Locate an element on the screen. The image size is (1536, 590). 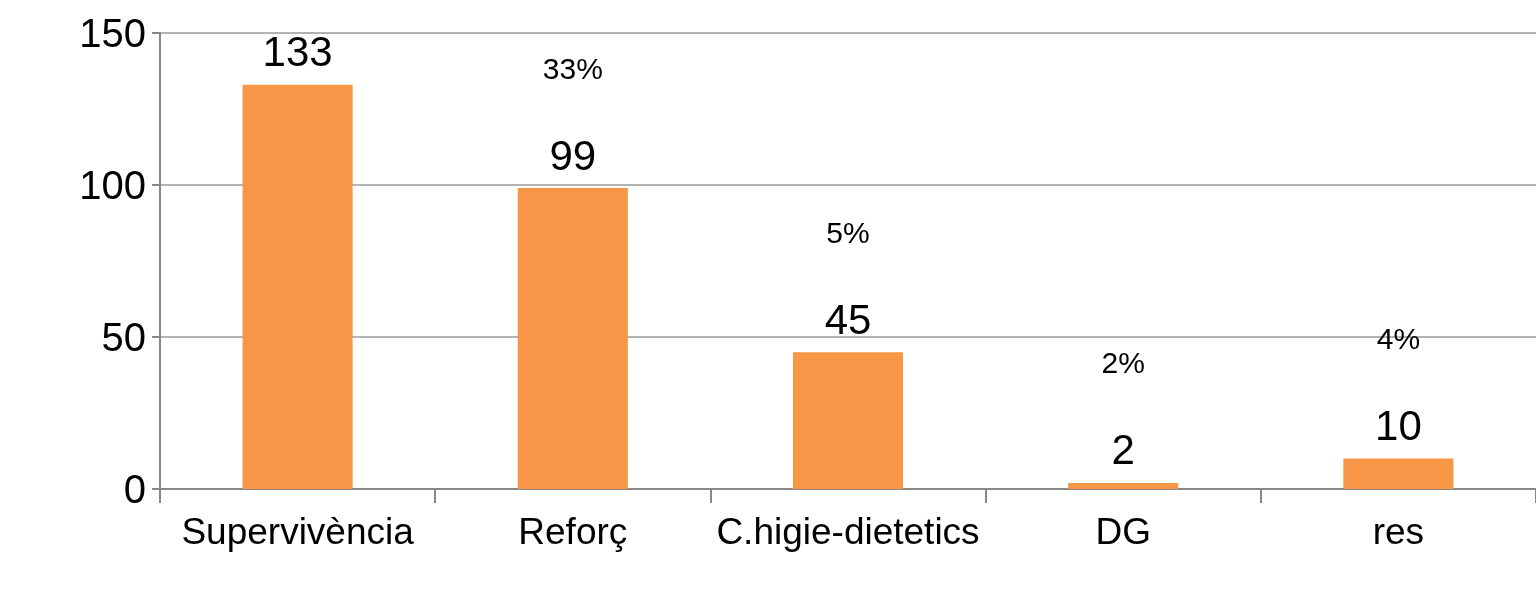
annotation: 33% is located at coordinates (572, 68).